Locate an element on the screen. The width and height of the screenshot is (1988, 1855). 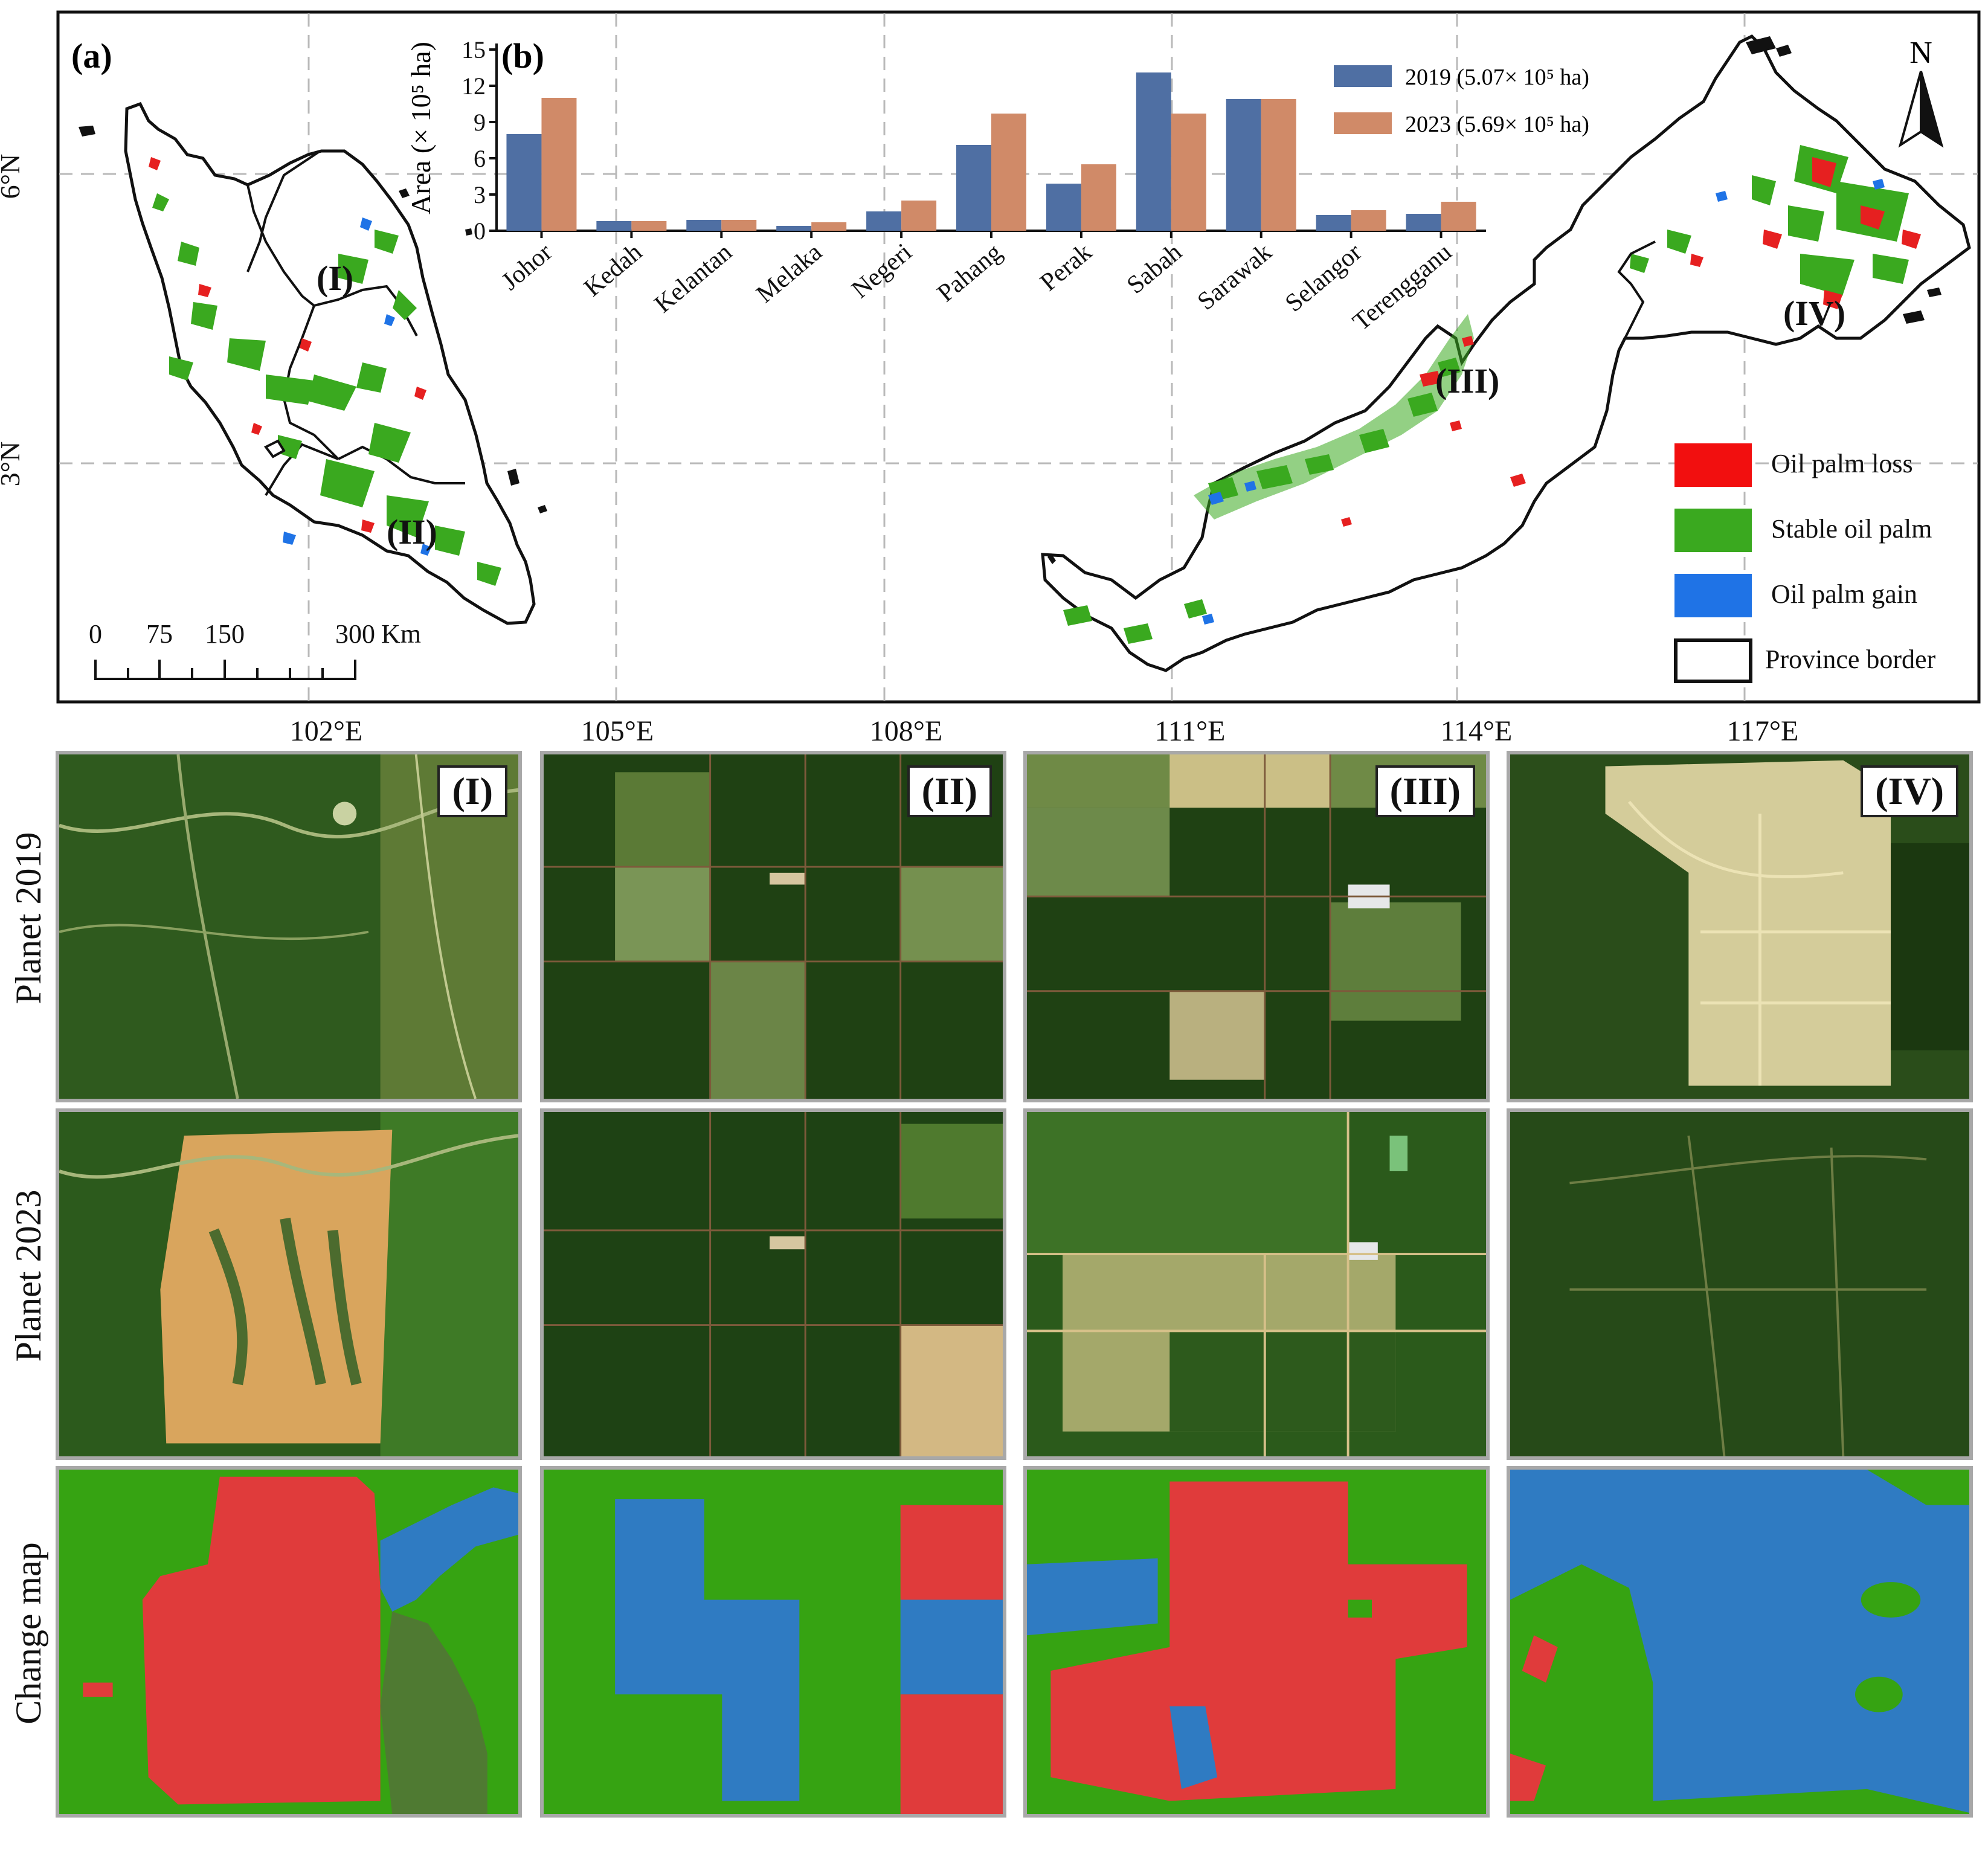
bar-2023-perak is located at coordinates (1098, 198).